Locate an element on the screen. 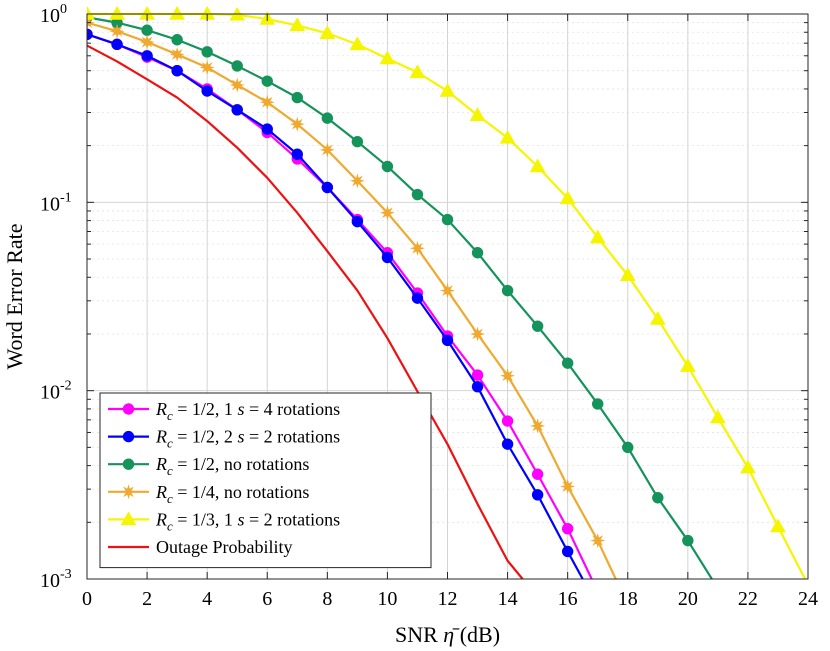  legend-label: Rc = 1/2, 1 s = 4 rotations is located at coordinates (247, 411).